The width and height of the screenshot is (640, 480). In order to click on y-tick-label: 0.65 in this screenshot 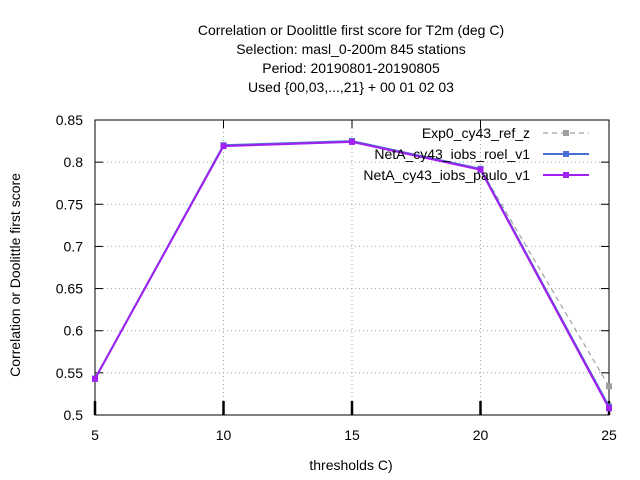, I will do `click(69, 289)`.